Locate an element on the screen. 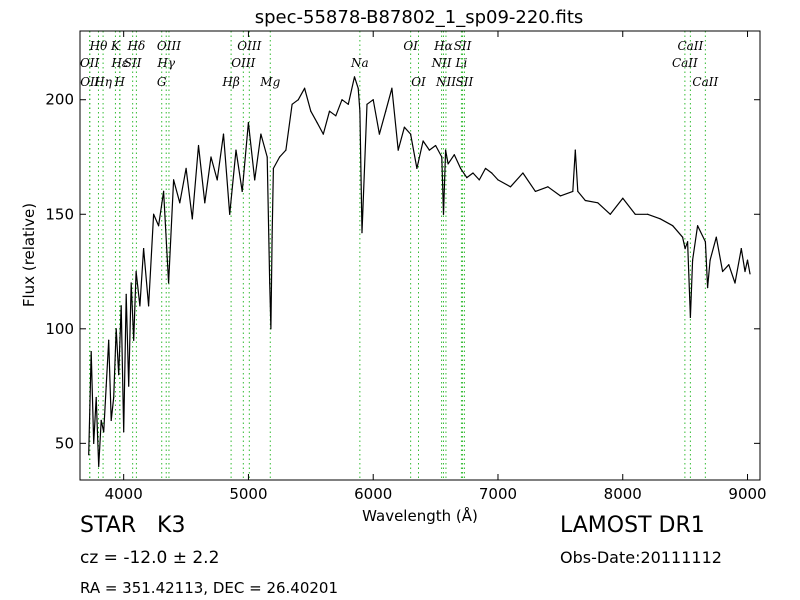  line-label-16: Na is located at coordinates (359, 63).